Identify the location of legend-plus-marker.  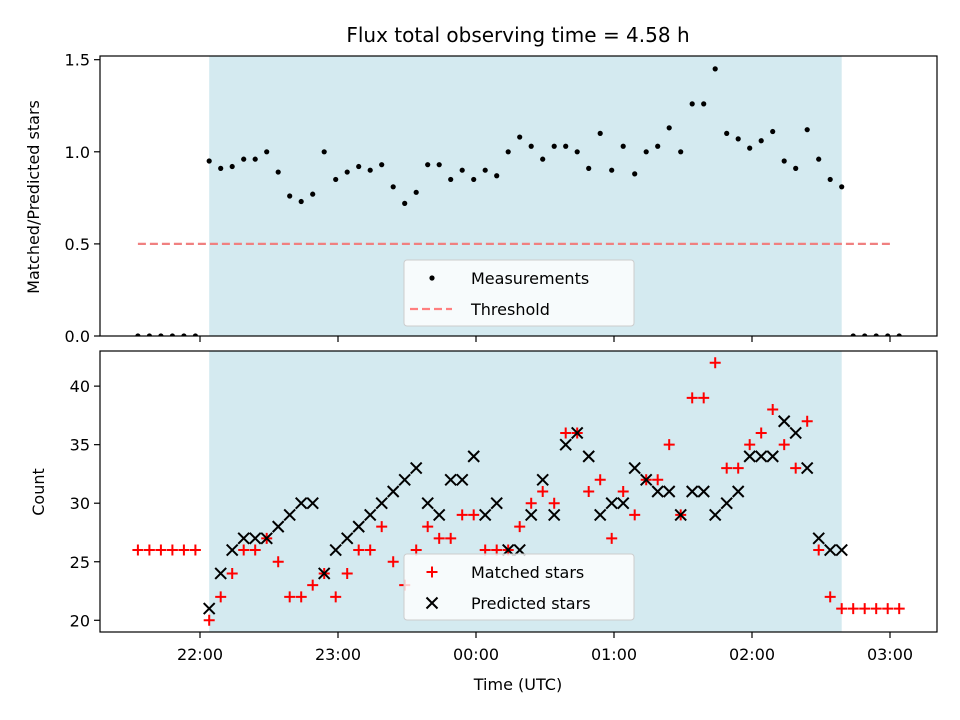
(432, 572).